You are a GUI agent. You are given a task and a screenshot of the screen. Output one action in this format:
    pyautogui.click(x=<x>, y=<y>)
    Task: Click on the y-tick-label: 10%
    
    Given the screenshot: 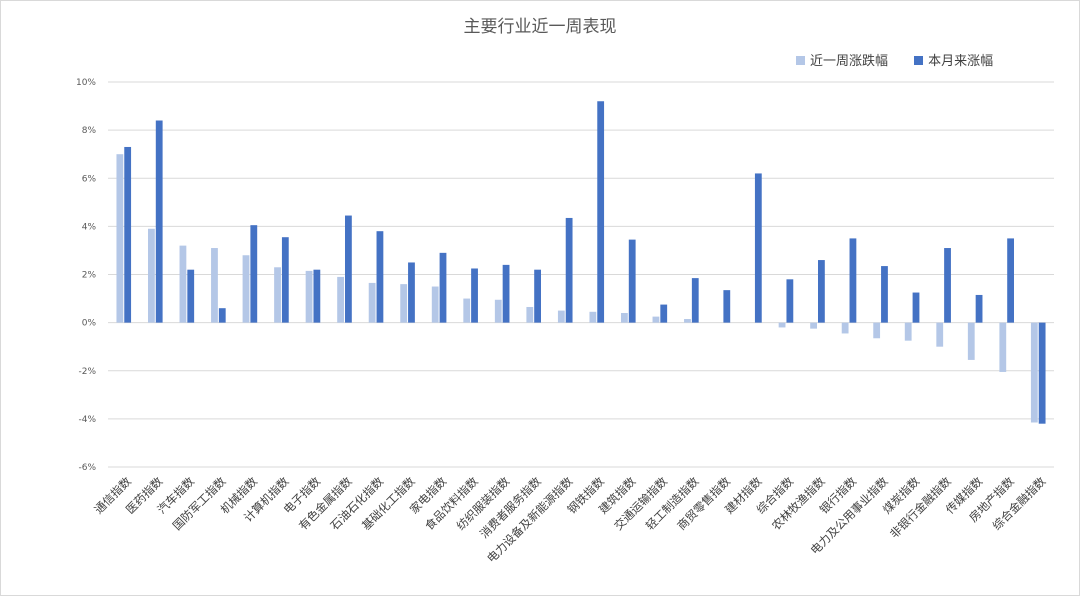 What is the action you would take?
    pyautogui.click(x=86, y=83)
    